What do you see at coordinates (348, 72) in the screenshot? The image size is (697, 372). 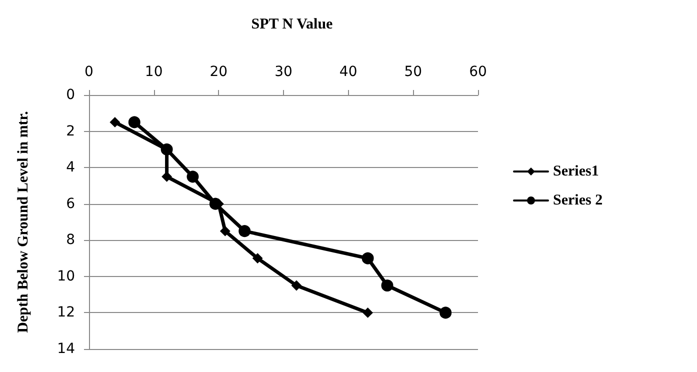 I see `x-tick-label: 40` at bounding box center [348, 72].